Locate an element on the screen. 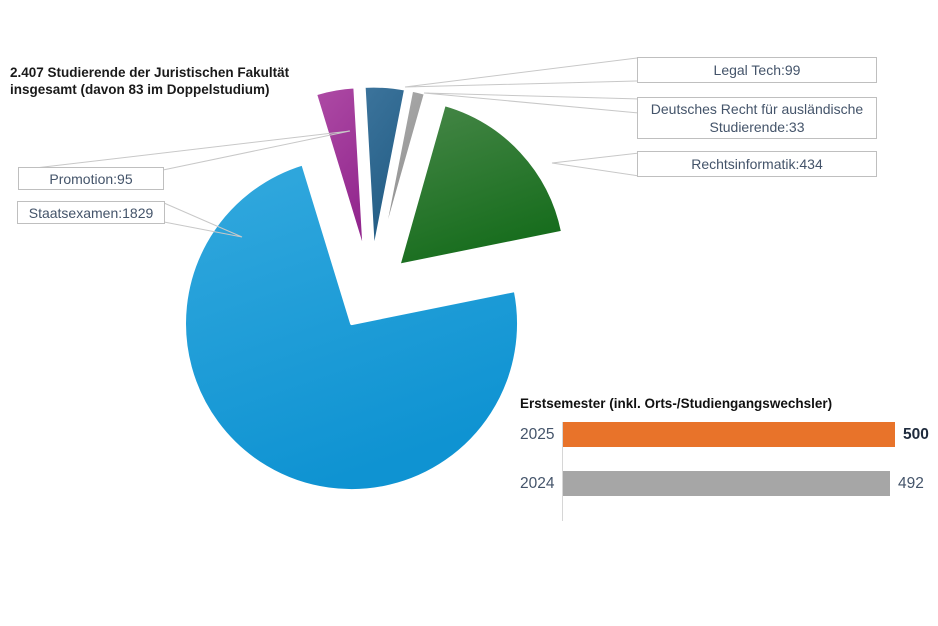 The image size is (938, 626). callout-promotion: Promotion:95 is located at coordinates (91, 178).